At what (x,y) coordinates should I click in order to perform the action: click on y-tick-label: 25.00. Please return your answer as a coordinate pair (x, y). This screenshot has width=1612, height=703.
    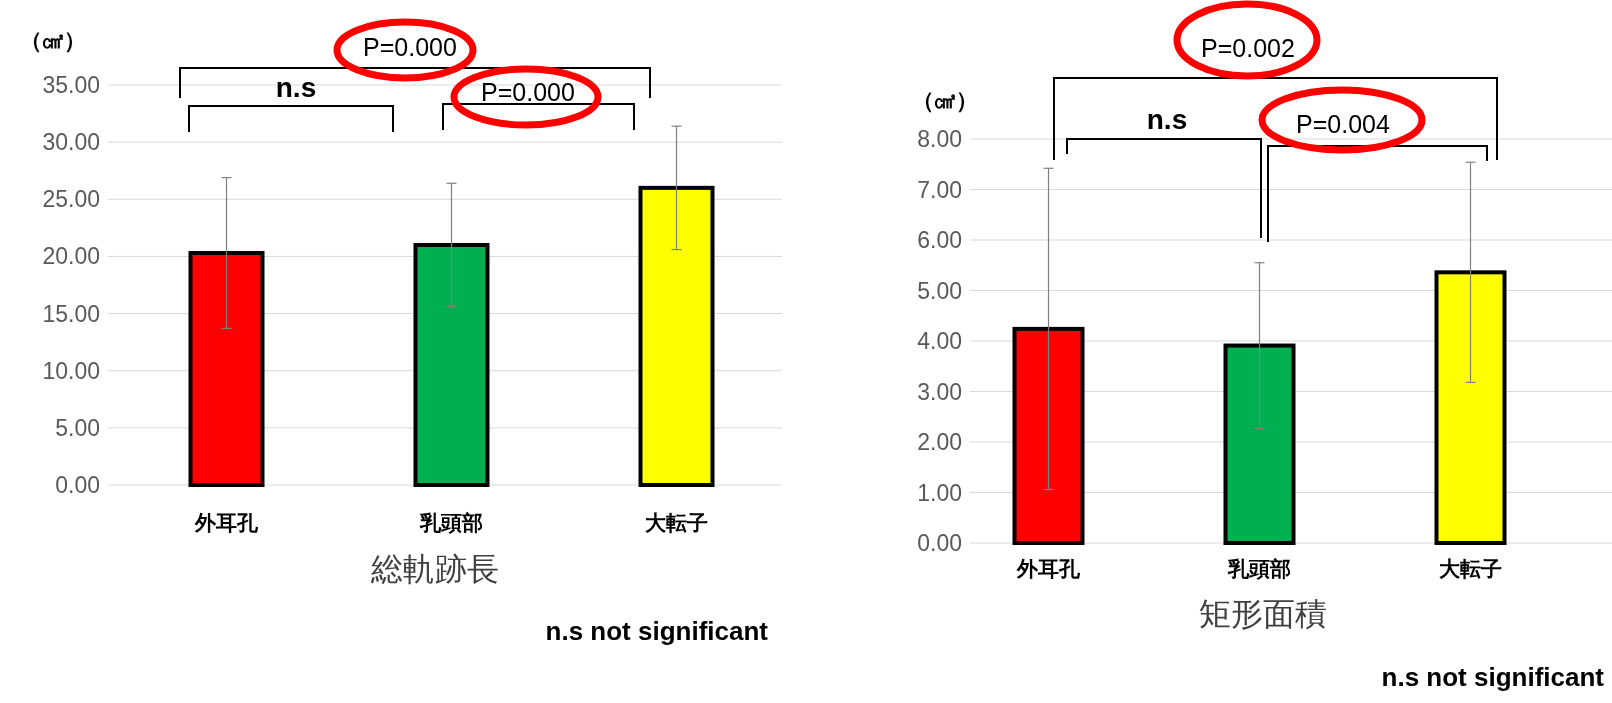
    Looking at the image, I should click on (71, 199).